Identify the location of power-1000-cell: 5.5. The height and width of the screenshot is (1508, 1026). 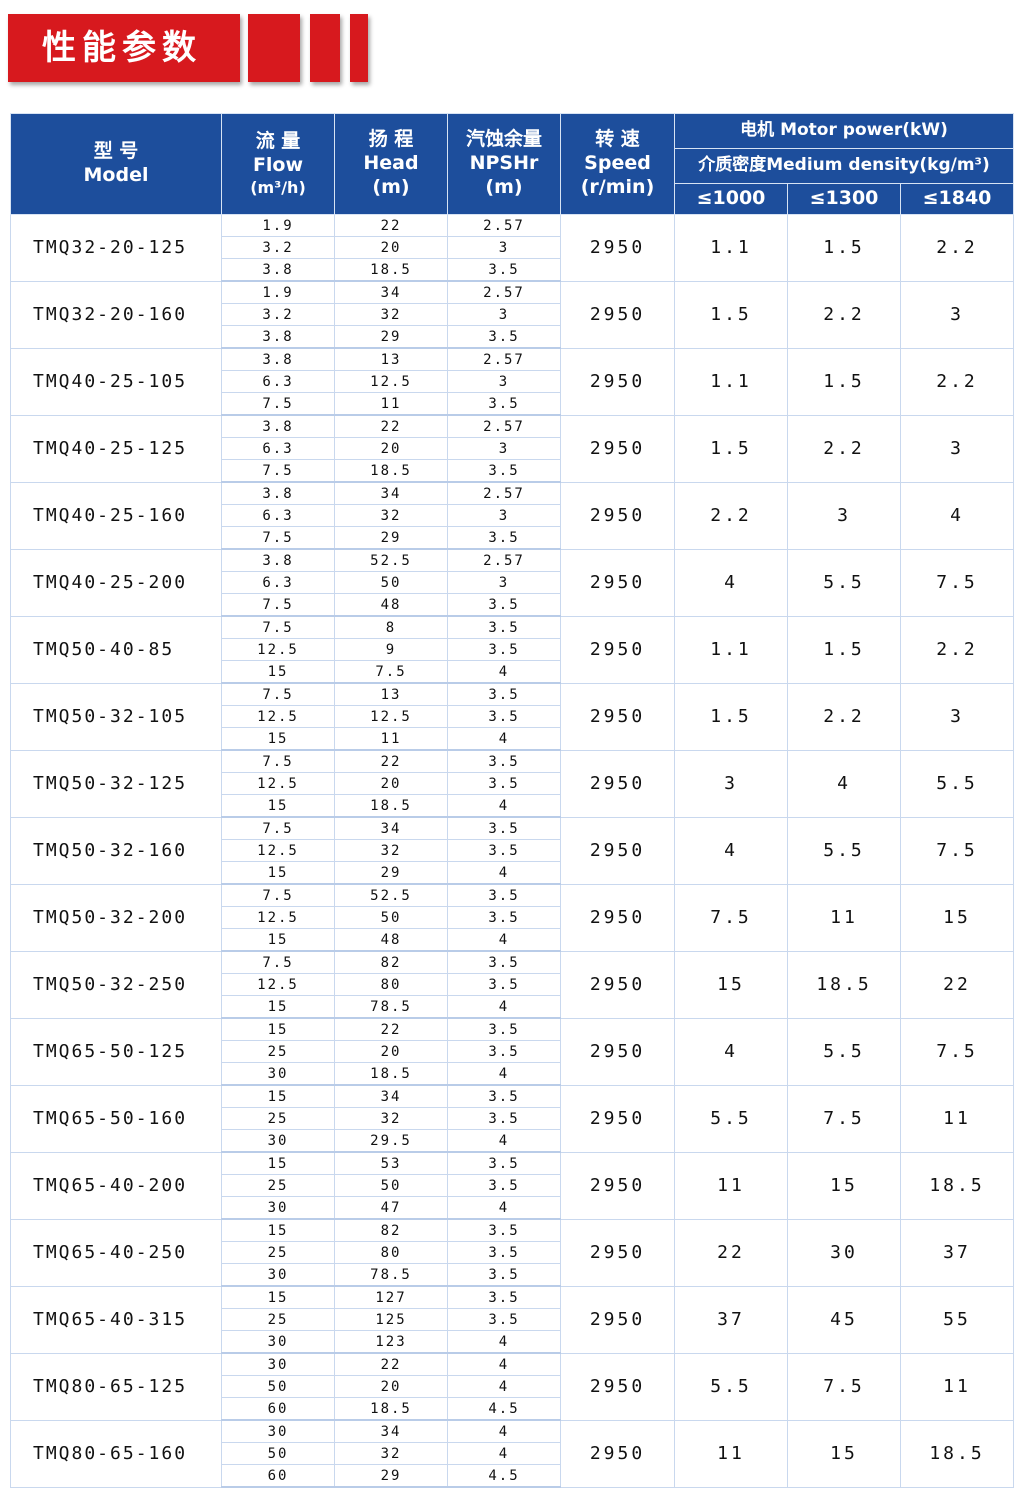
(731, 1386).